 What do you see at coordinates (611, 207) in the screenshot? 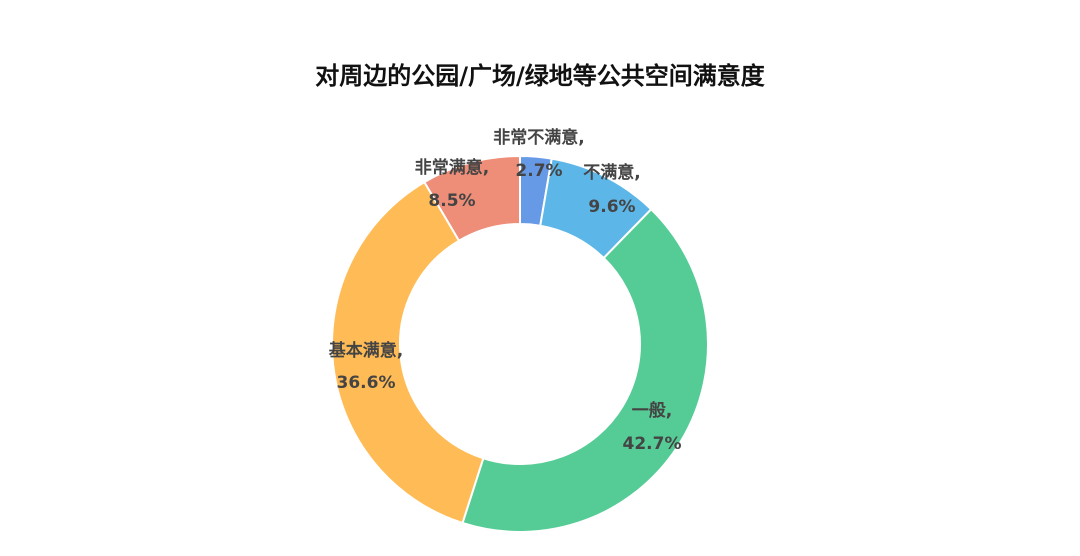
I see `slice-value-label: 9.6%` at bounding box center [611, 207].